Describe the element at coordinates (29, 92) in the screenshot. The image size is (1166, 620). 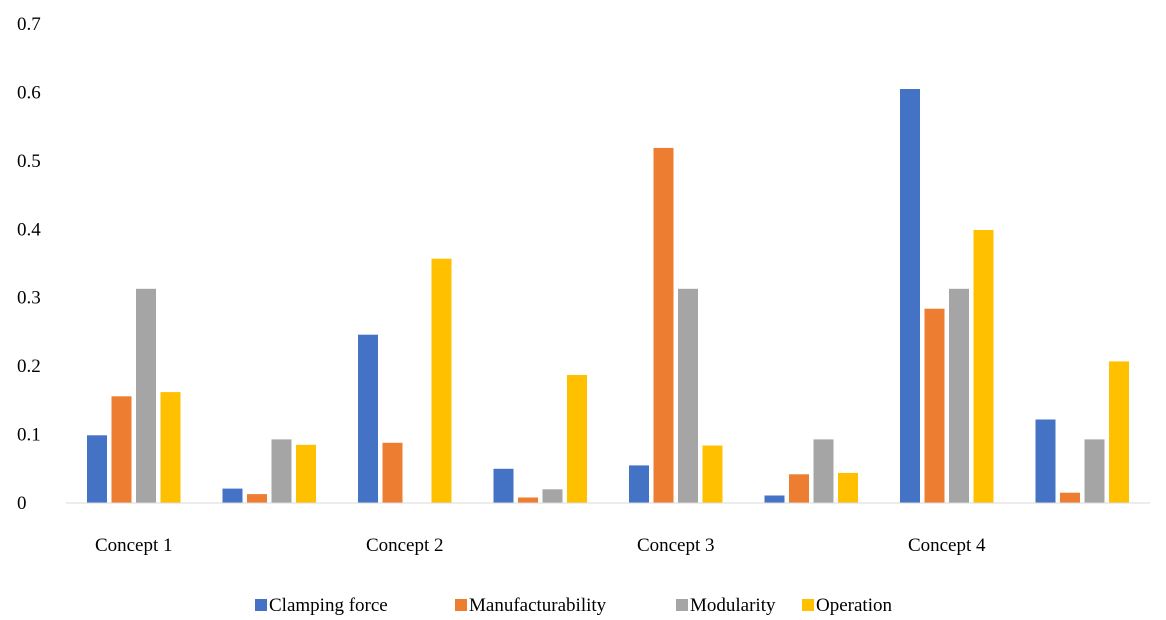
I see `y-tick-label: 0.6` at that location.